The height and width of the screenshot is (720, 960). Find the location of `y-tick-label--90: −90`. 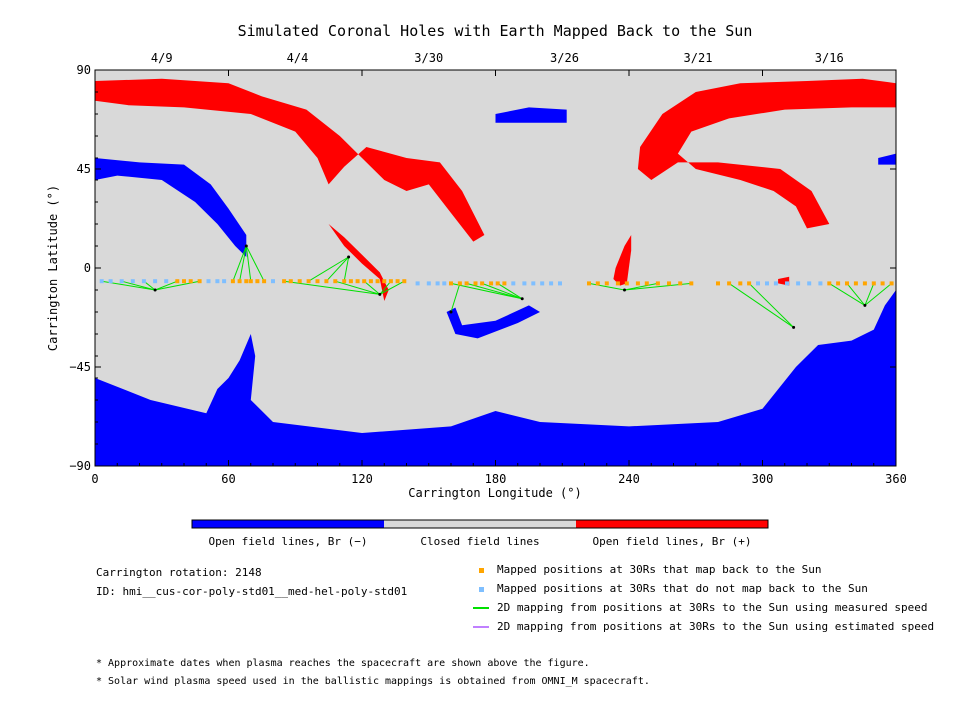

y-tick-label--90: −90 is located at coordinates (80, 466).